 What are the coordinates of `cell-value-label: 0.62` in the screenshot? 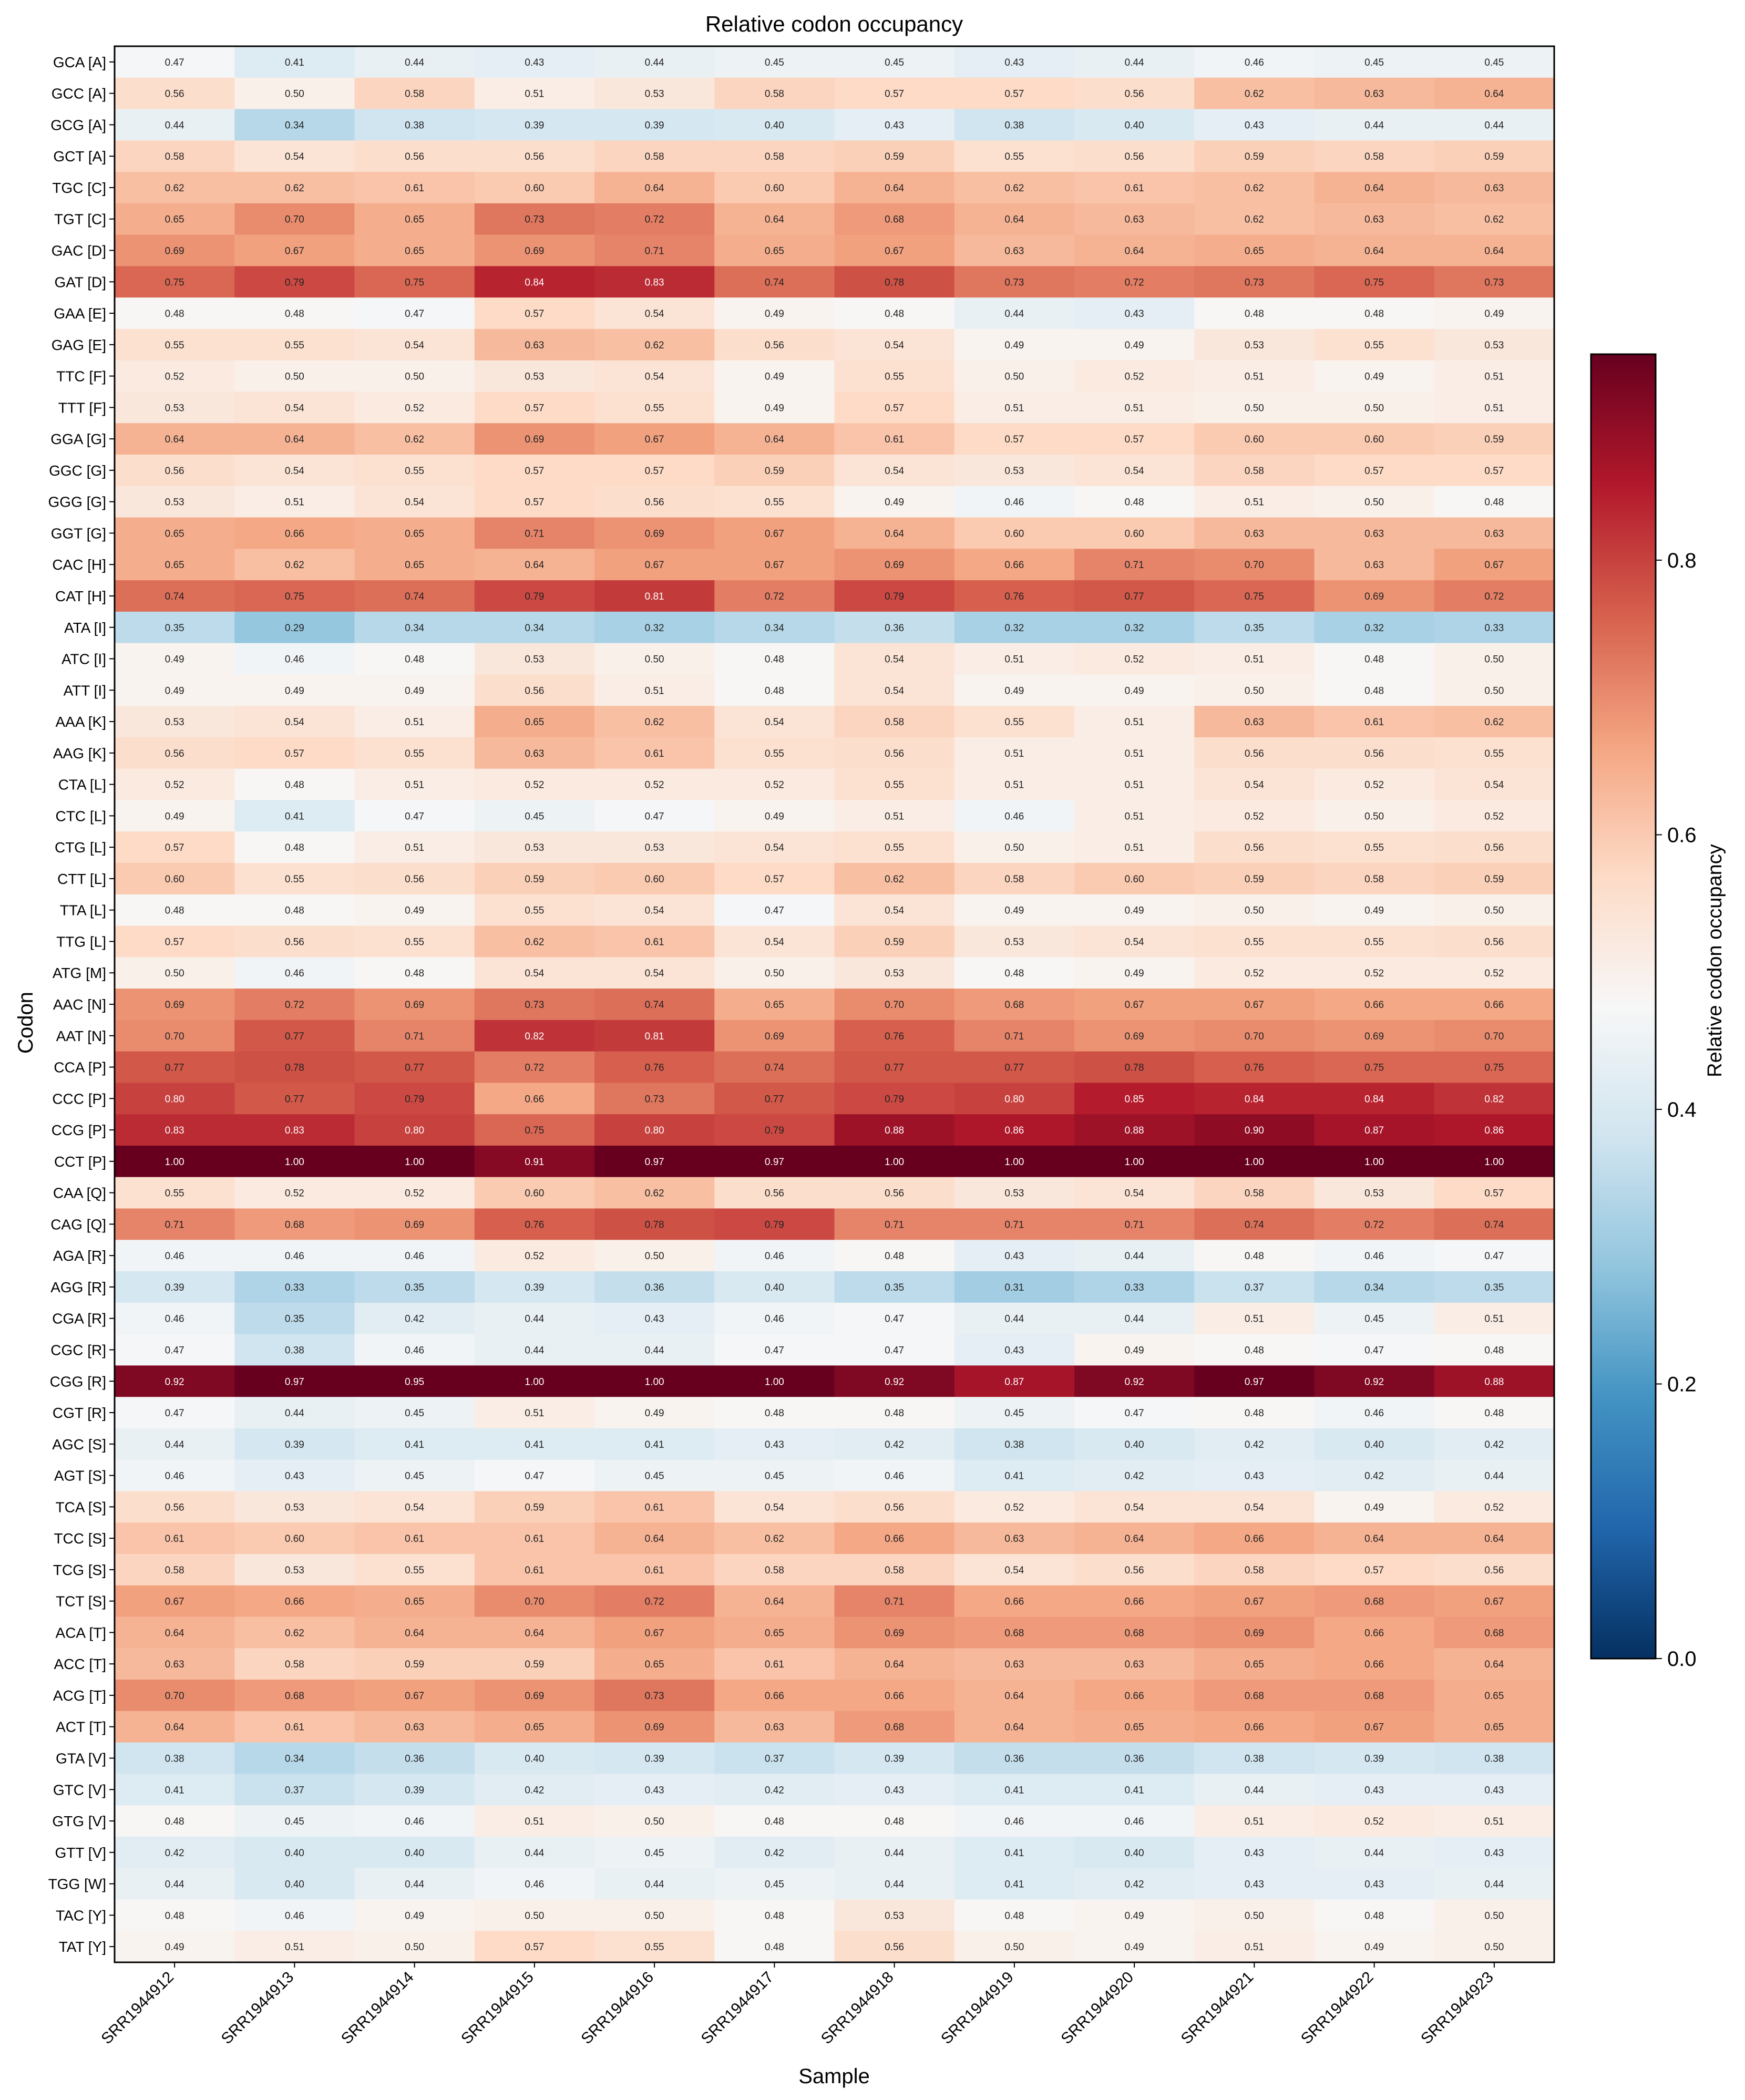 It's located at (654, 345).